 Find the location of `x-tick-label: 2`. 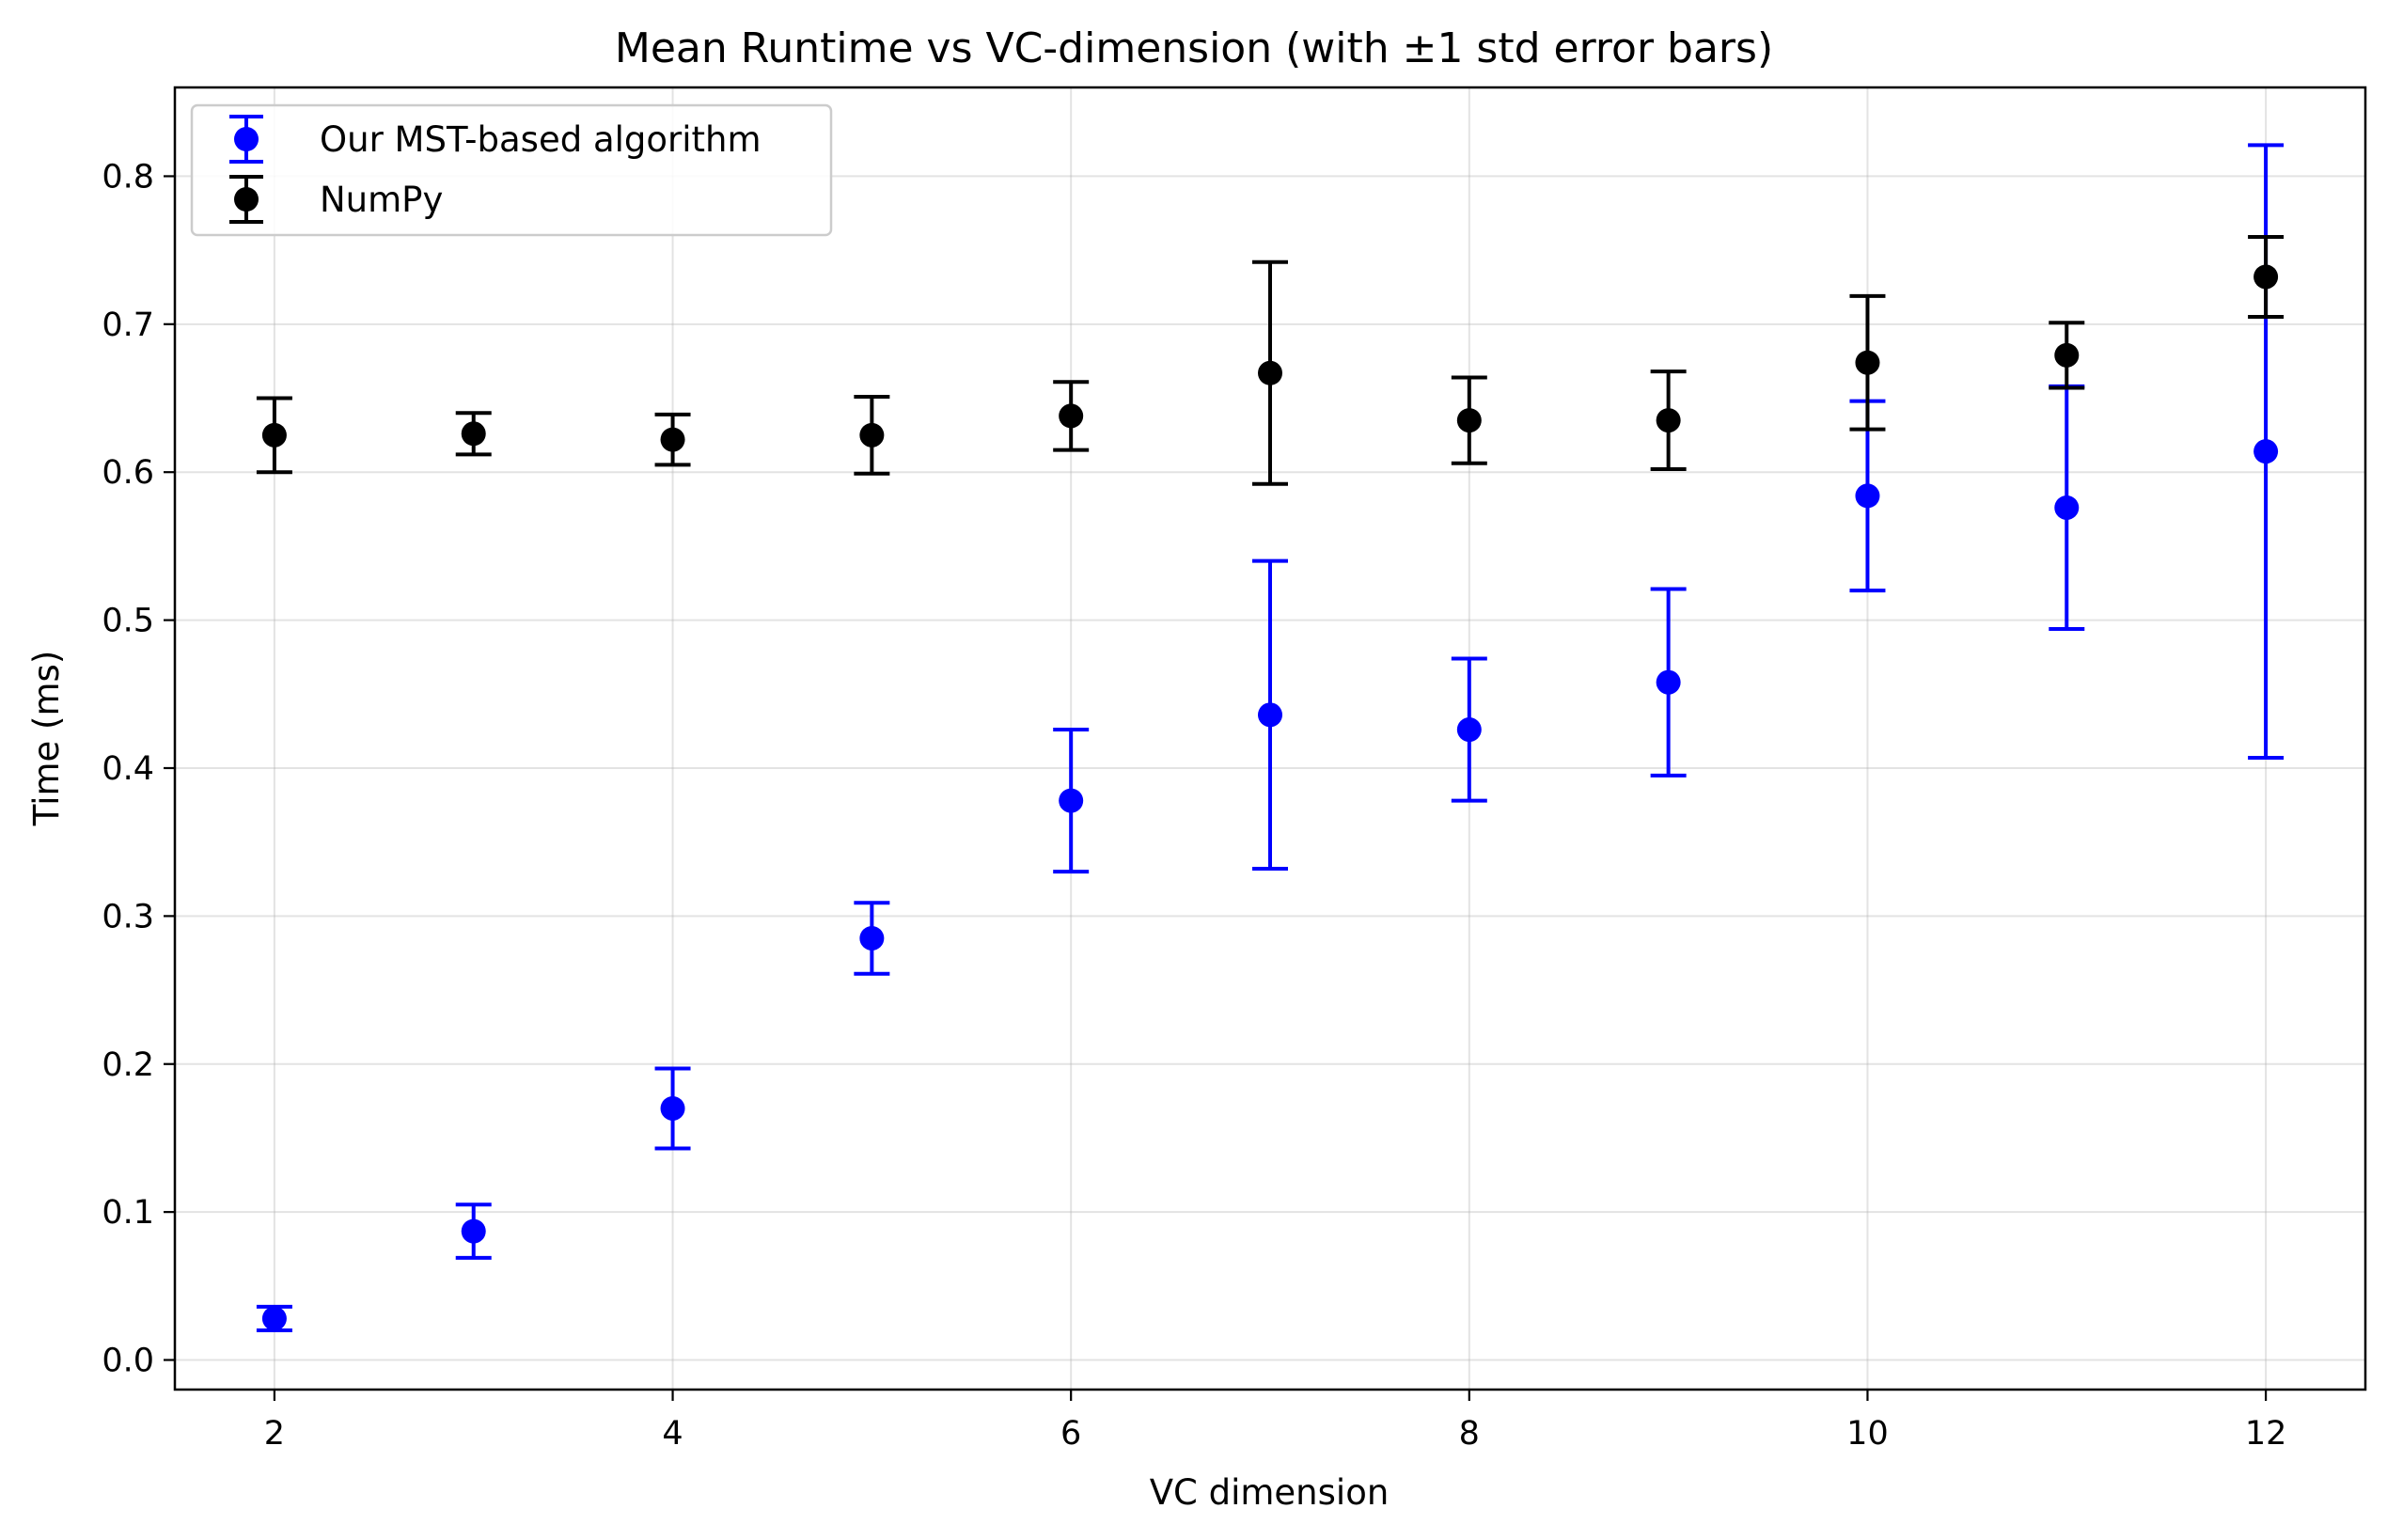

x-tick-label: 2 is located at coordinates (274, 1434).